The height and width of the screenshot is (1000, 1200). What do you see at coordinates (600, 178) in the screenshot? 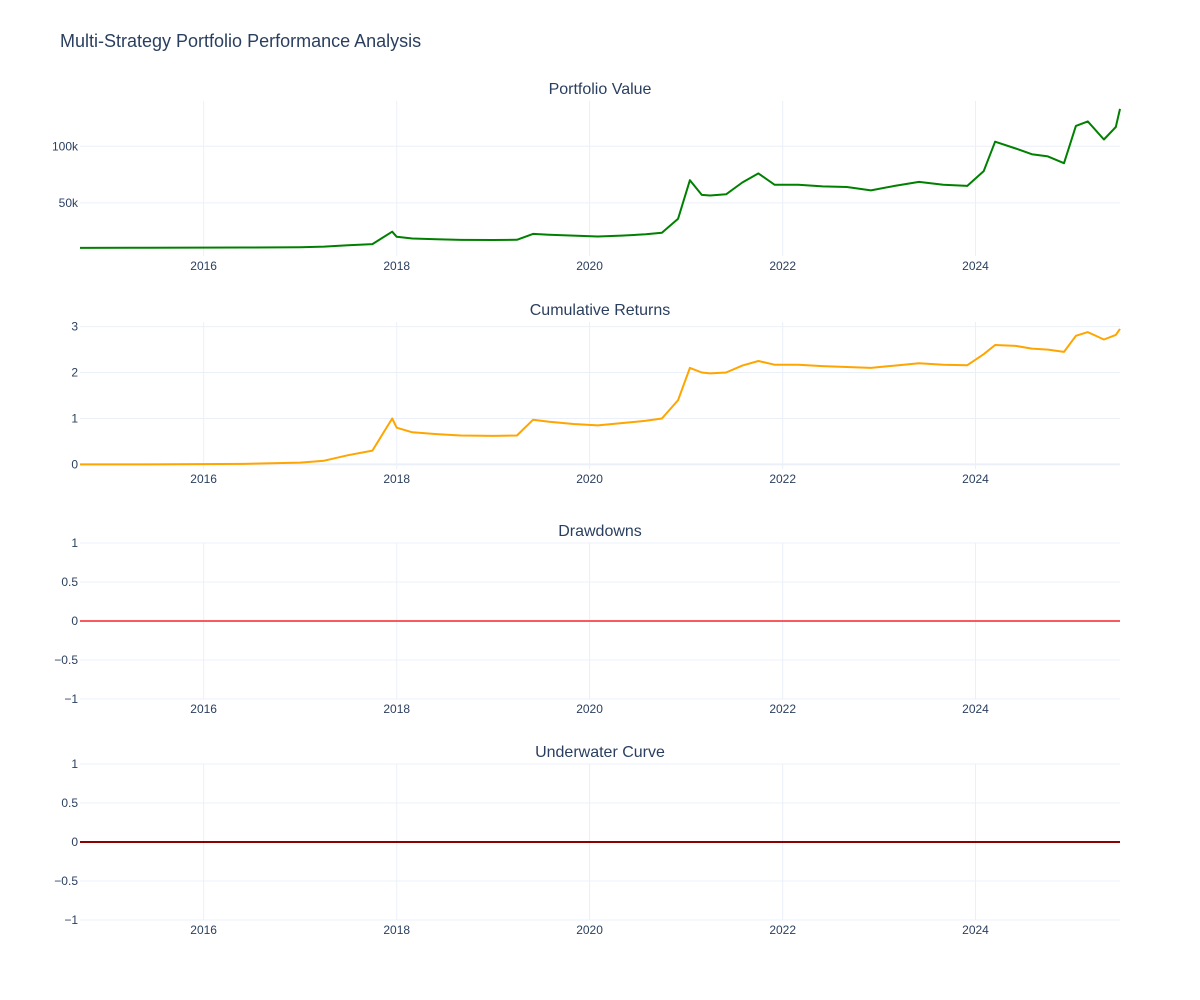
I see `portfolio-value-series-line` at bounding box center [600, 178].